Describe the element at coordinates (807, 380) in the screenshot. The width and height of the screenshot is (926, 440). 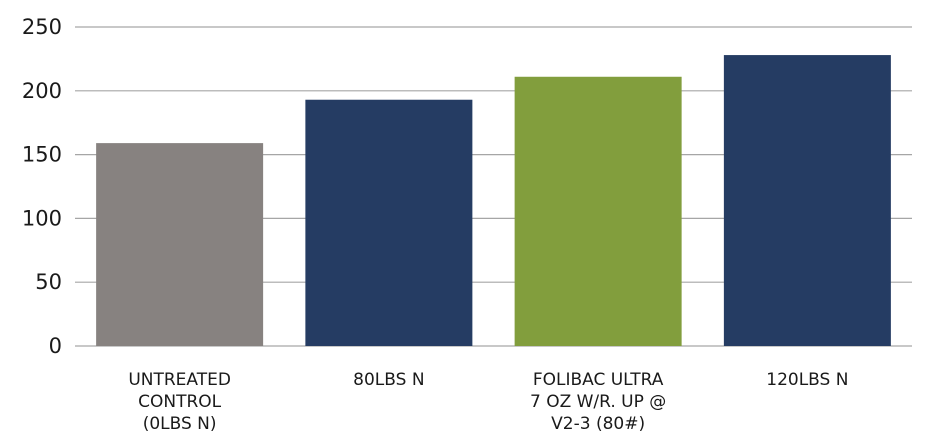
I see `x-tick-label: 120LBS N` at that location.